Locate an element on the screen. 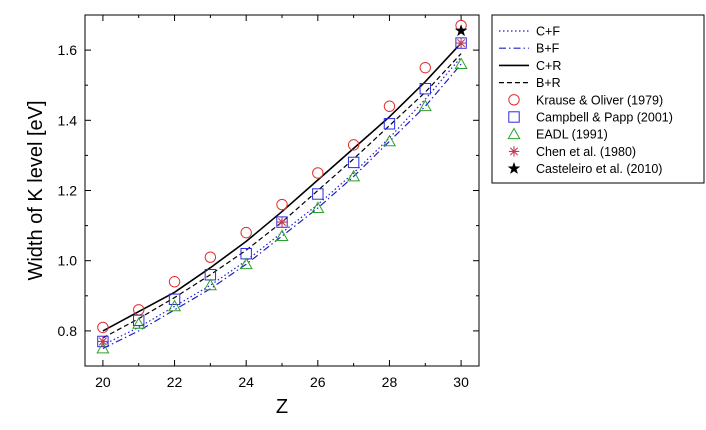 The height and width of the screenshot is (430, 706). legend-label: Casteleiro et al. (2010) is located at coordinates (599, 169).